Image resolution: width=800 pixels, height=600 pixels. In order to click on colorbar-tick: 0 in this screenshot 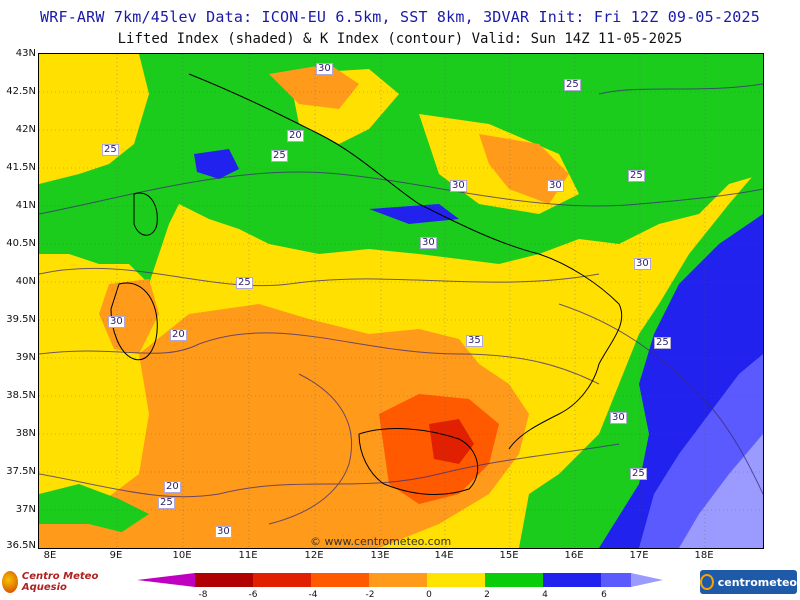, I will do `click(429, 595)`.